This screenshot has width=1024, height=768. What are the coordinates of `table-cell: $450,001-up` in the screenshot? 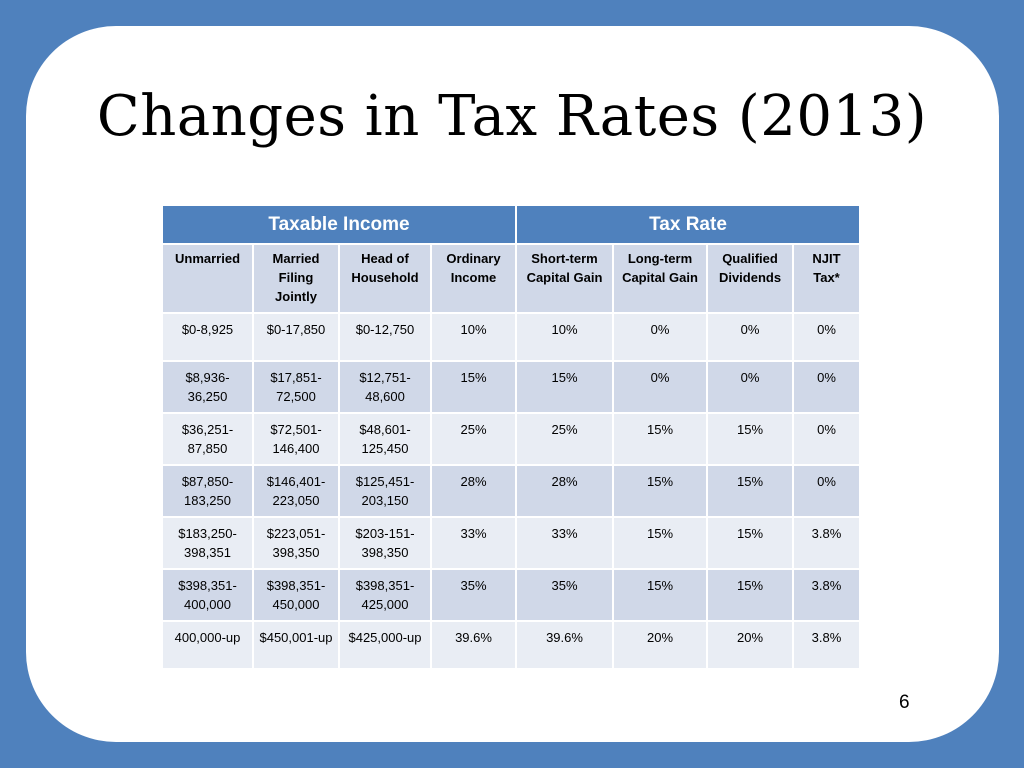 It's located at (297, 646).